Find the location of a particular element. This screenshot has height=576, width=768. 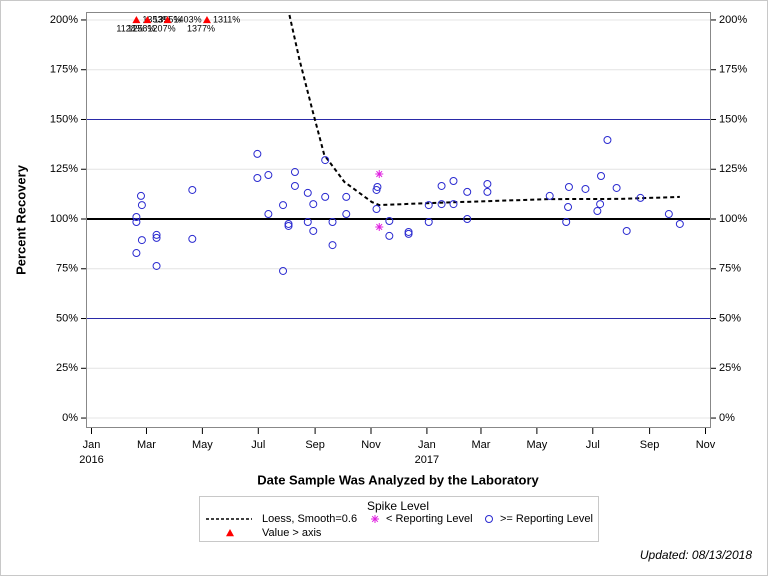

x-tick-label: Mar is located at coordinates (146, 445).